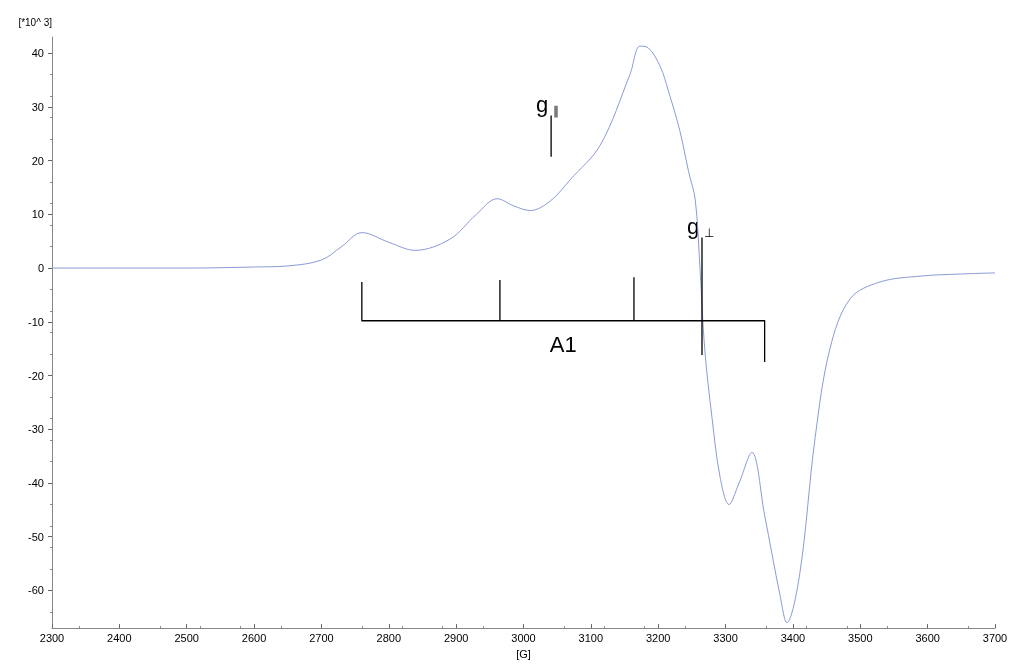  Describe the element at coordinates (186, 637) in the screenshot. I see `x-tick-label: 2500` at that location.